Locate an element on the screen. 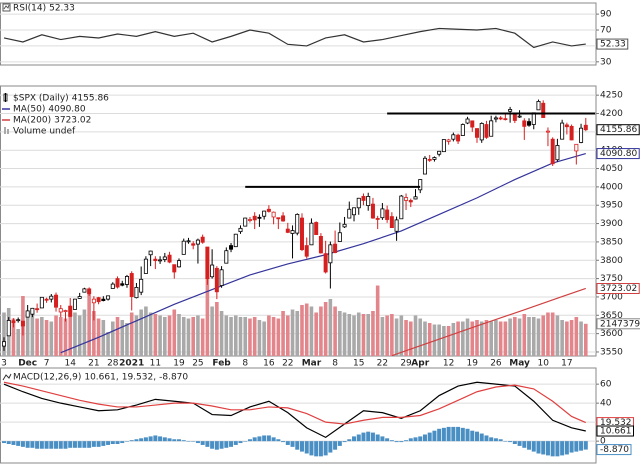 This screenshot has height=465, width=640. value-box-label: 4155.86 is located at coordinates (618, 130).